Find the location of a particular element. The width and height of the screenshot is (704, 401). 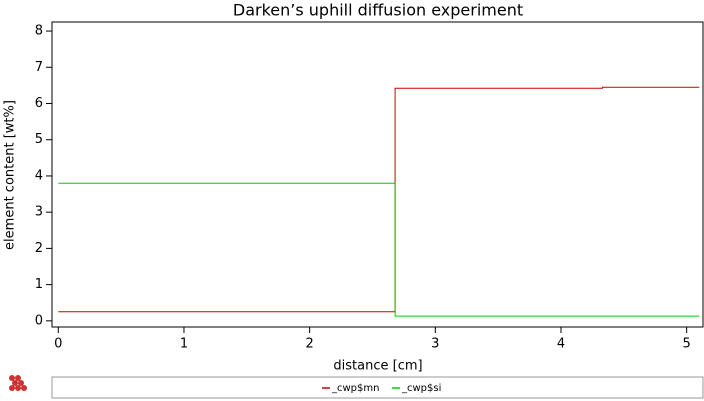

legend-text: _cwp$mn is located at coordinates (355, 388).